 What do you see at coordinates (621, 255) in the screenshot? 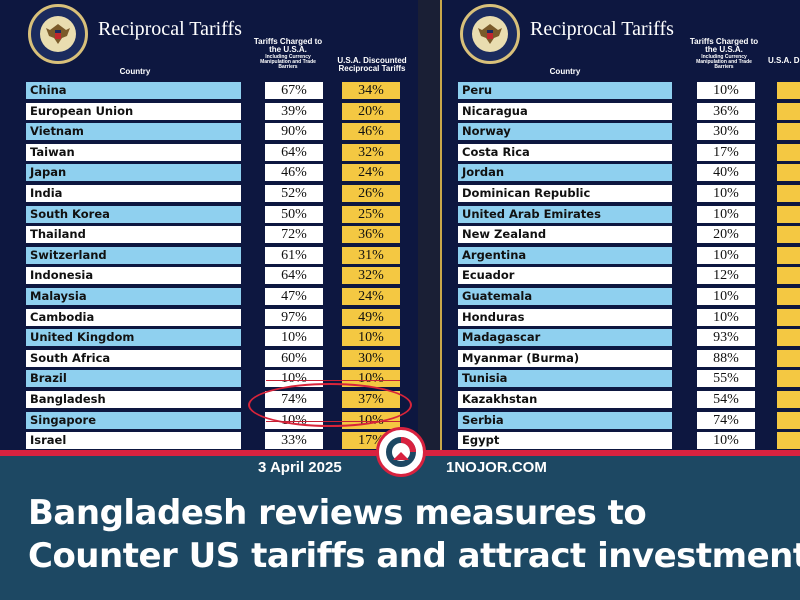
I see `table-row: Argentina 10% 10` at bounding box center [621, 255].